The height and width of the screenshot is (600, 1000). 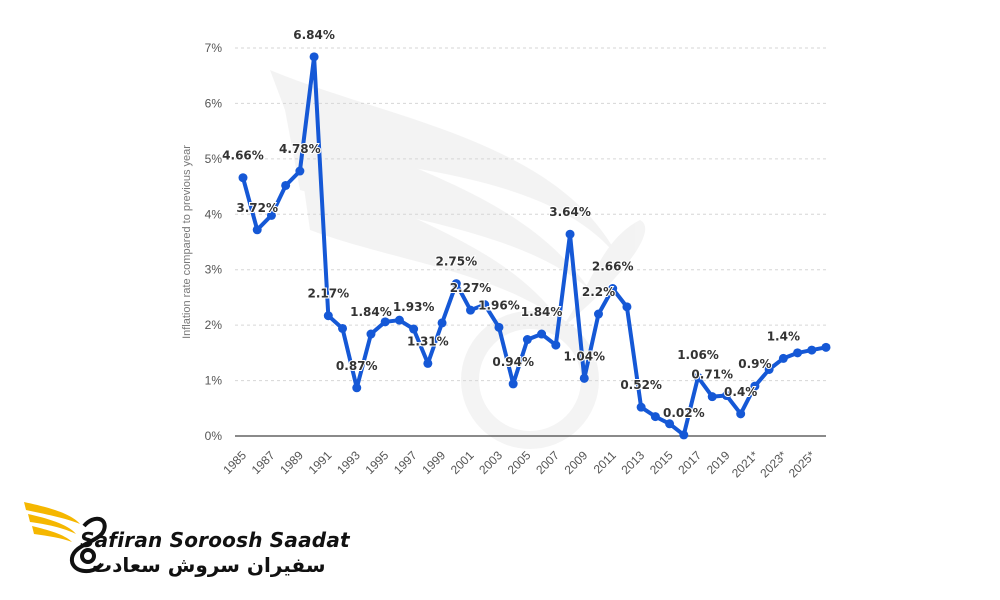 What do you see at coordinates (187, 242) in the screenshot?
I see `y-axis-title: Inflation rate compared to previous year` at bounding box center [187, 242].